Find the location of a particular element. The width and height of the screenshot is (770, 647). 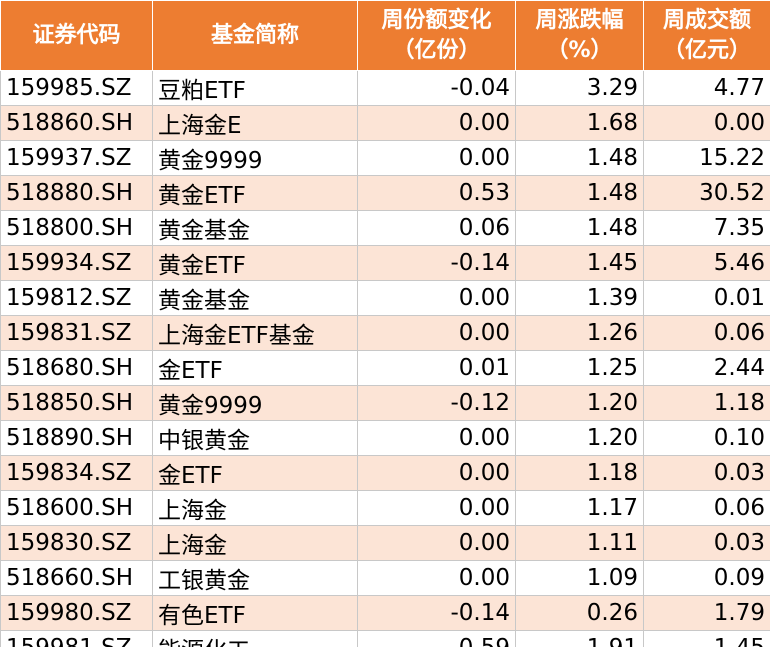

header-text: （%） is located at coordinates (579, 50).